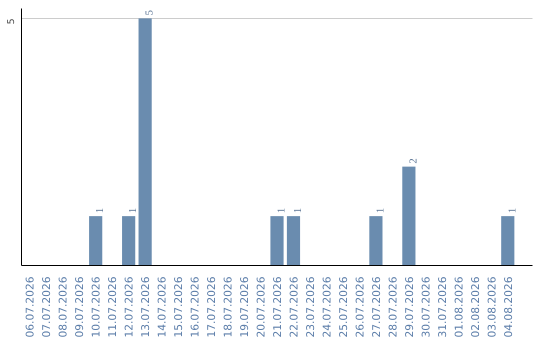 This screenshot has height=340, width=540. What do you see at coordinates (261, 307) in the screenshot?
I see `x-tick-label: 20.07.2026` at bounding box center [261, 307].